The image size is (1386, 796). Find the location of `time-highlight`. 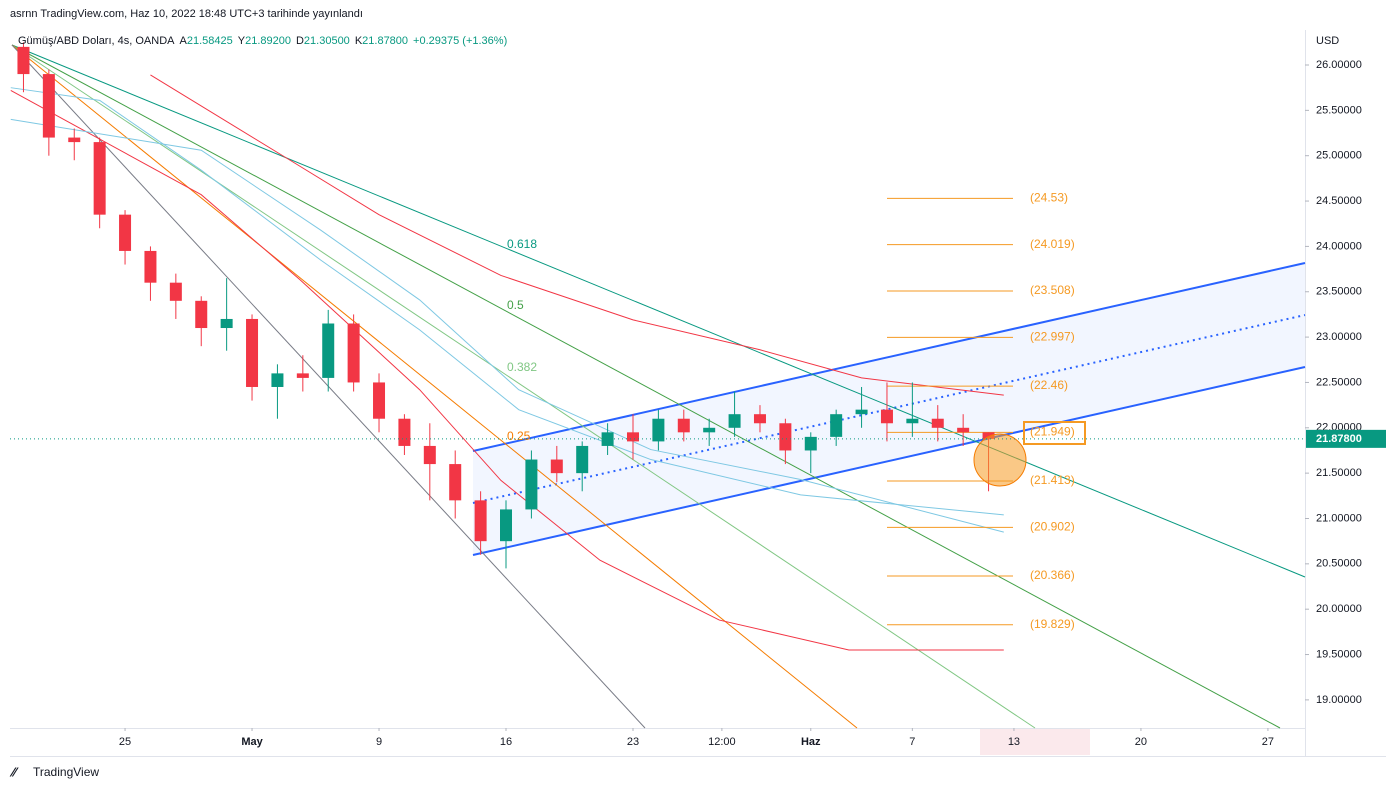

time-highlight is located at coordinates (1035, 742).